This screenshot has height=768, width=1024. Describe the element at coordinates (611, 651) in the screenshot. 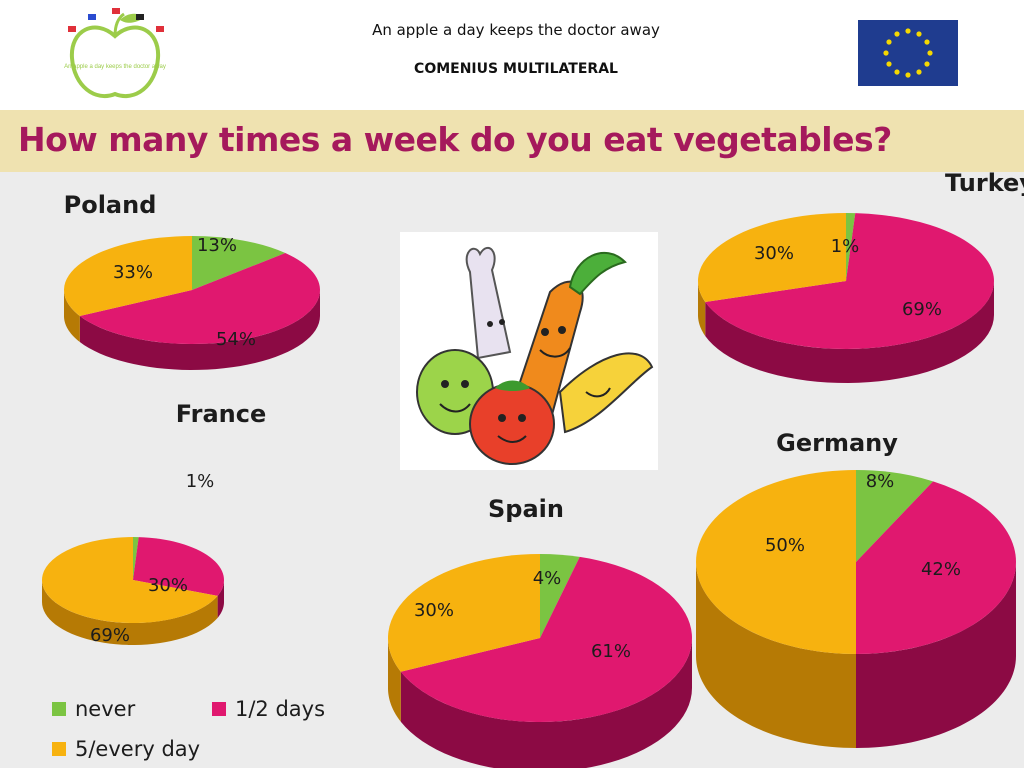

I see `pie-spain-label-days12: 61%` at that location.